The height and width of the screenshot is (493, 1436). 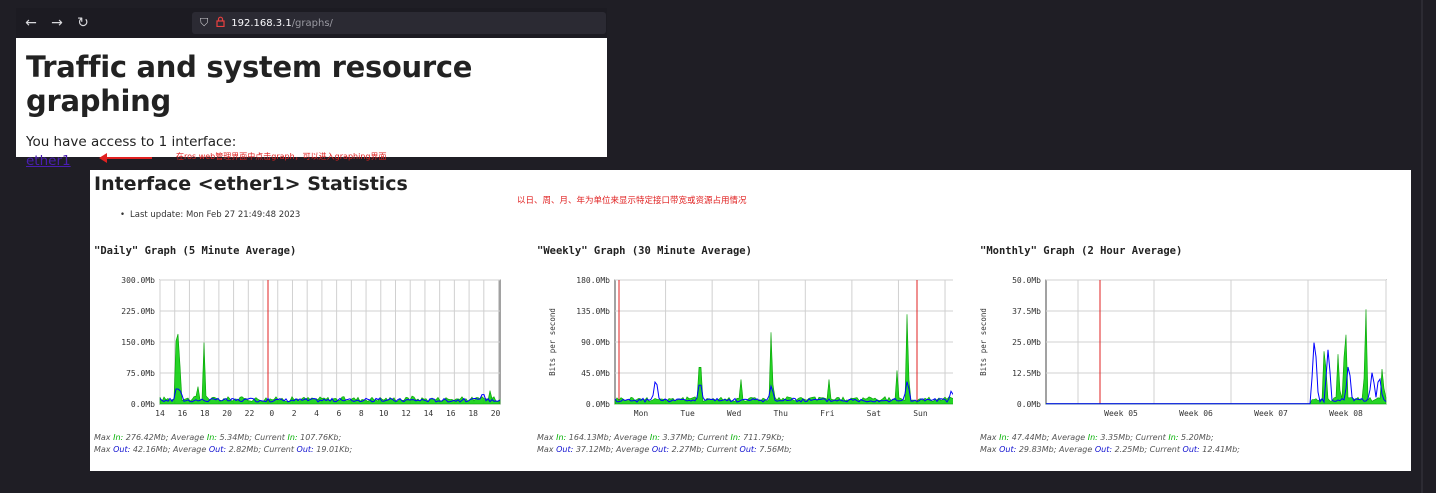 I want to click on x-tick-label: 0, so click(x=271, y=413).